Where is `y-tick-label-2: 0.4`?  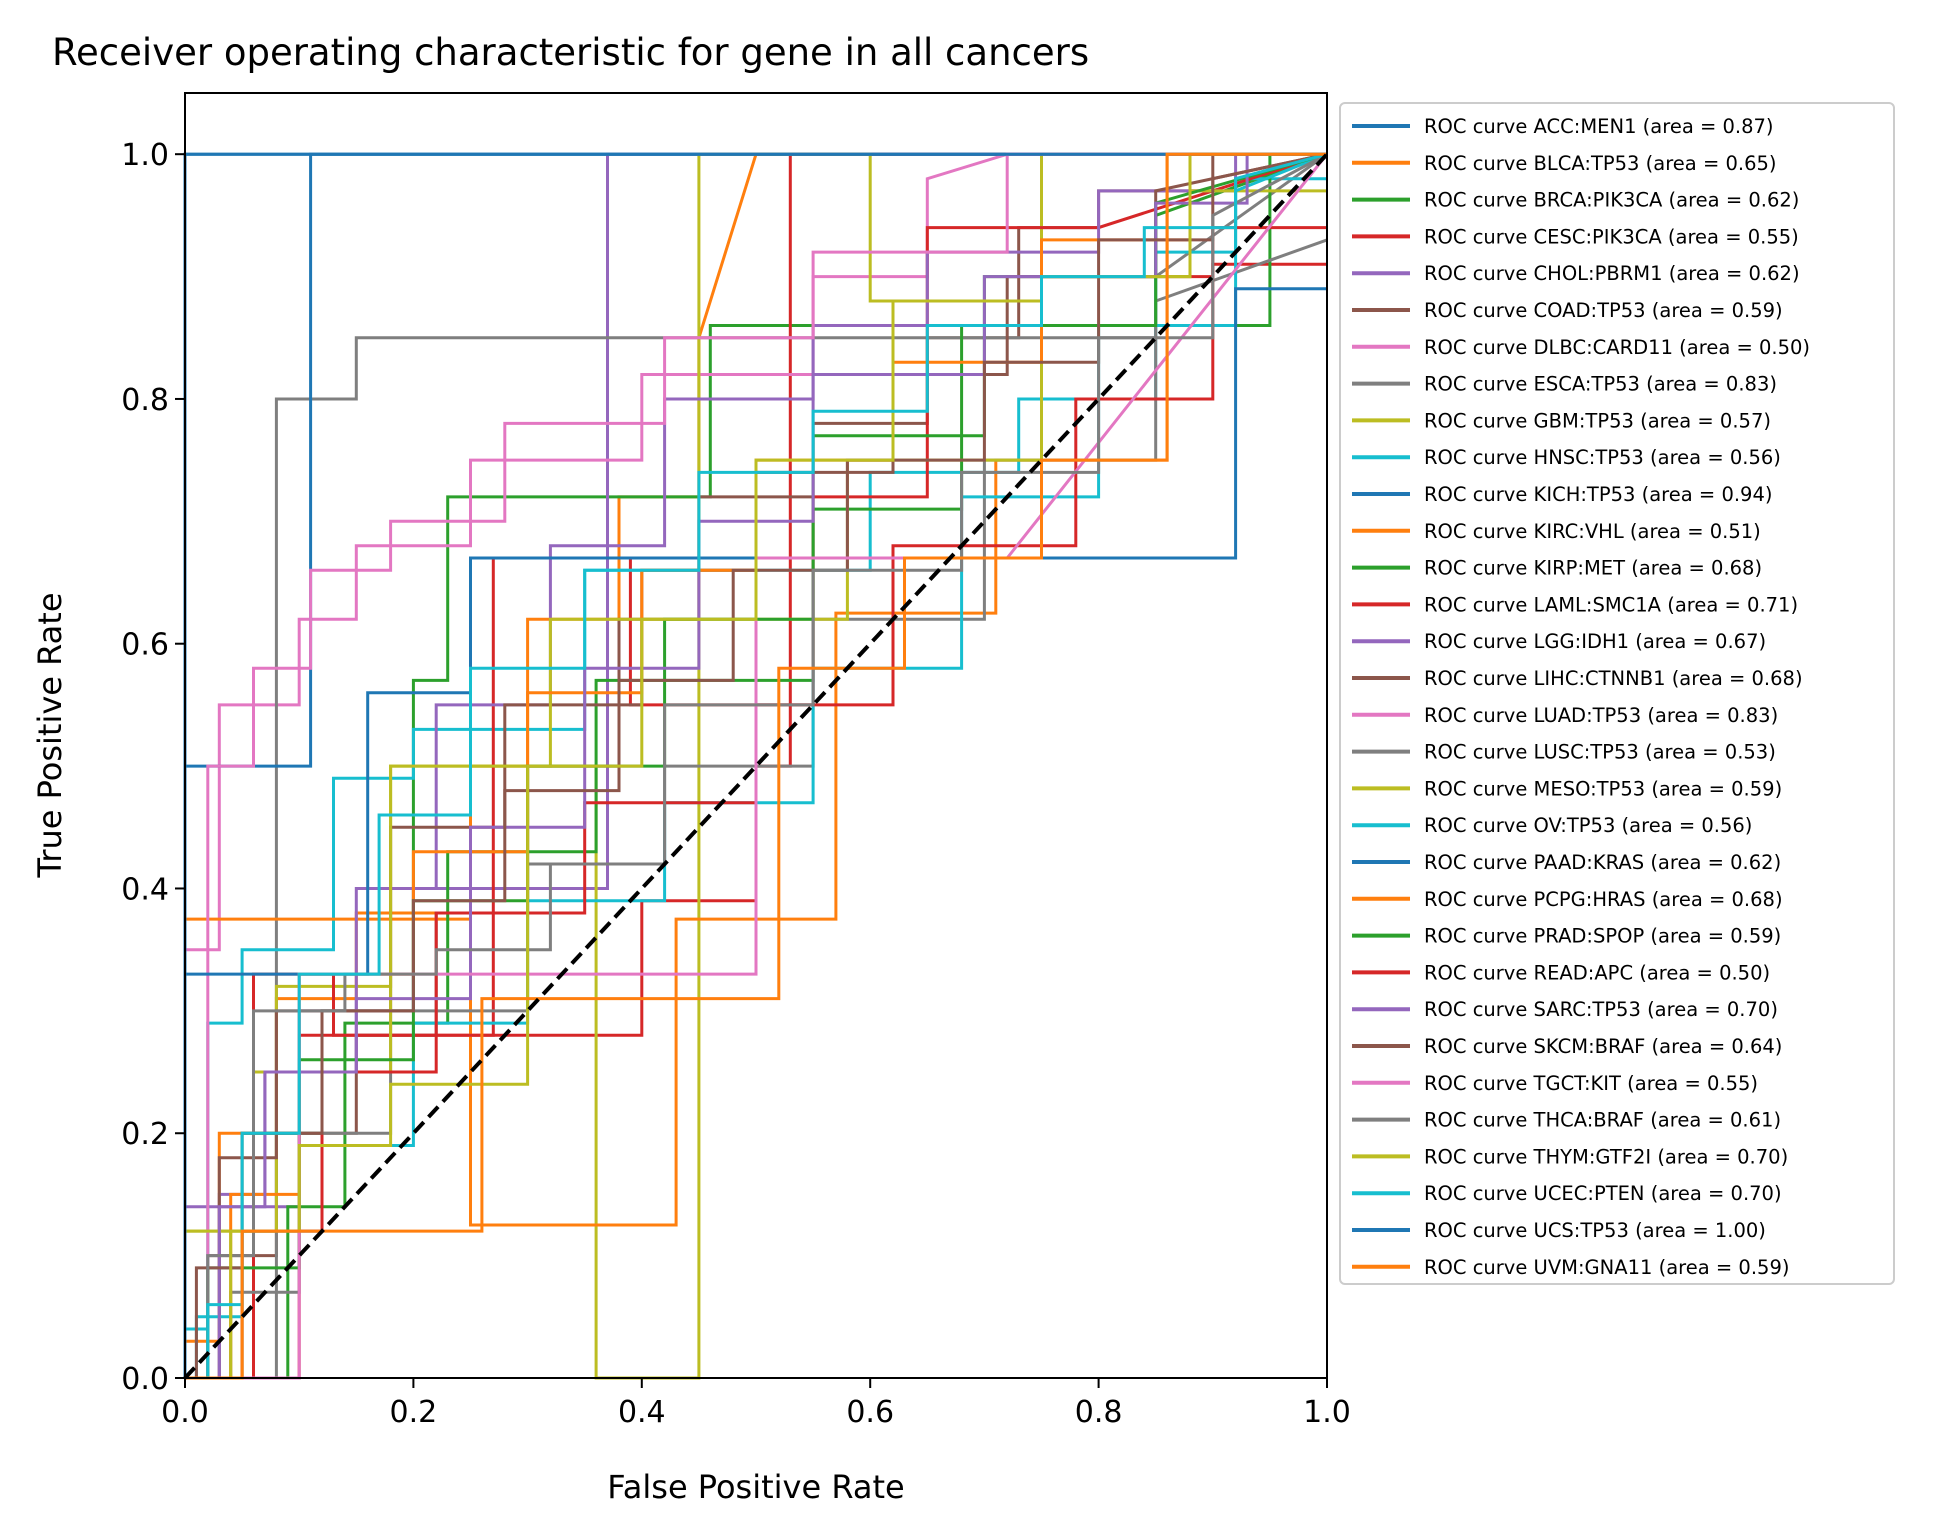 y-tick-label-2: 0.4 is located at coordinates (145, 889).